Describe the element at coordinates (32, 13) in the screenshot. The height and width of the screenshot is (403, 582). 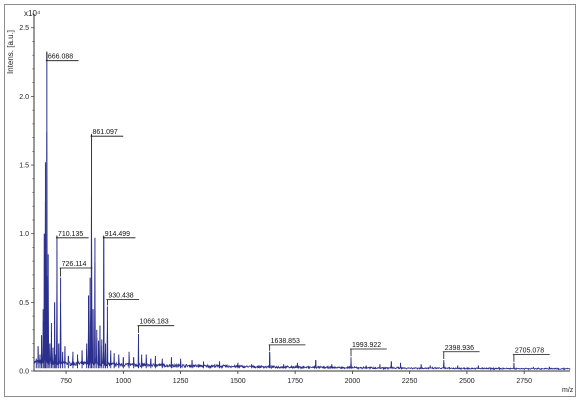
I see `y-axis-scale-label: x10⁴` at that location.